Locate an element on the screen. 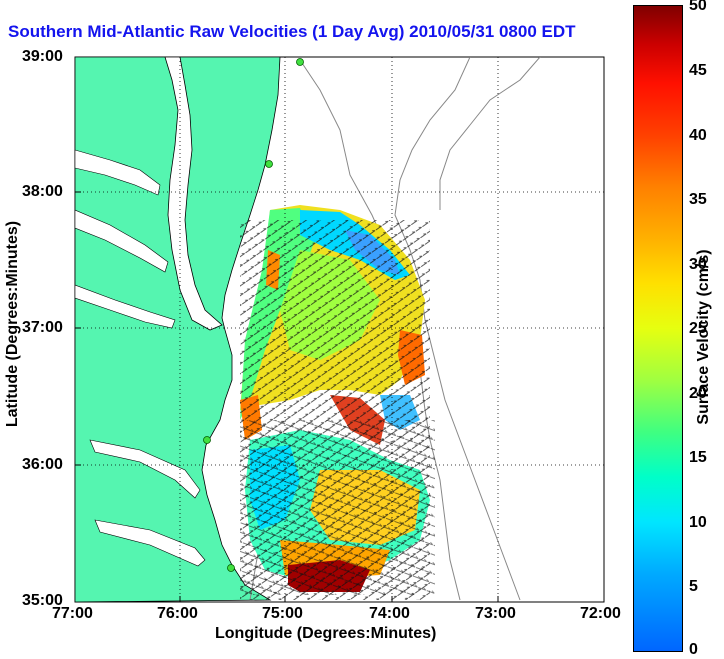 This screenshot has height=659, width=724. colorbar-tick: 30 is located at coordinates (698, 264).